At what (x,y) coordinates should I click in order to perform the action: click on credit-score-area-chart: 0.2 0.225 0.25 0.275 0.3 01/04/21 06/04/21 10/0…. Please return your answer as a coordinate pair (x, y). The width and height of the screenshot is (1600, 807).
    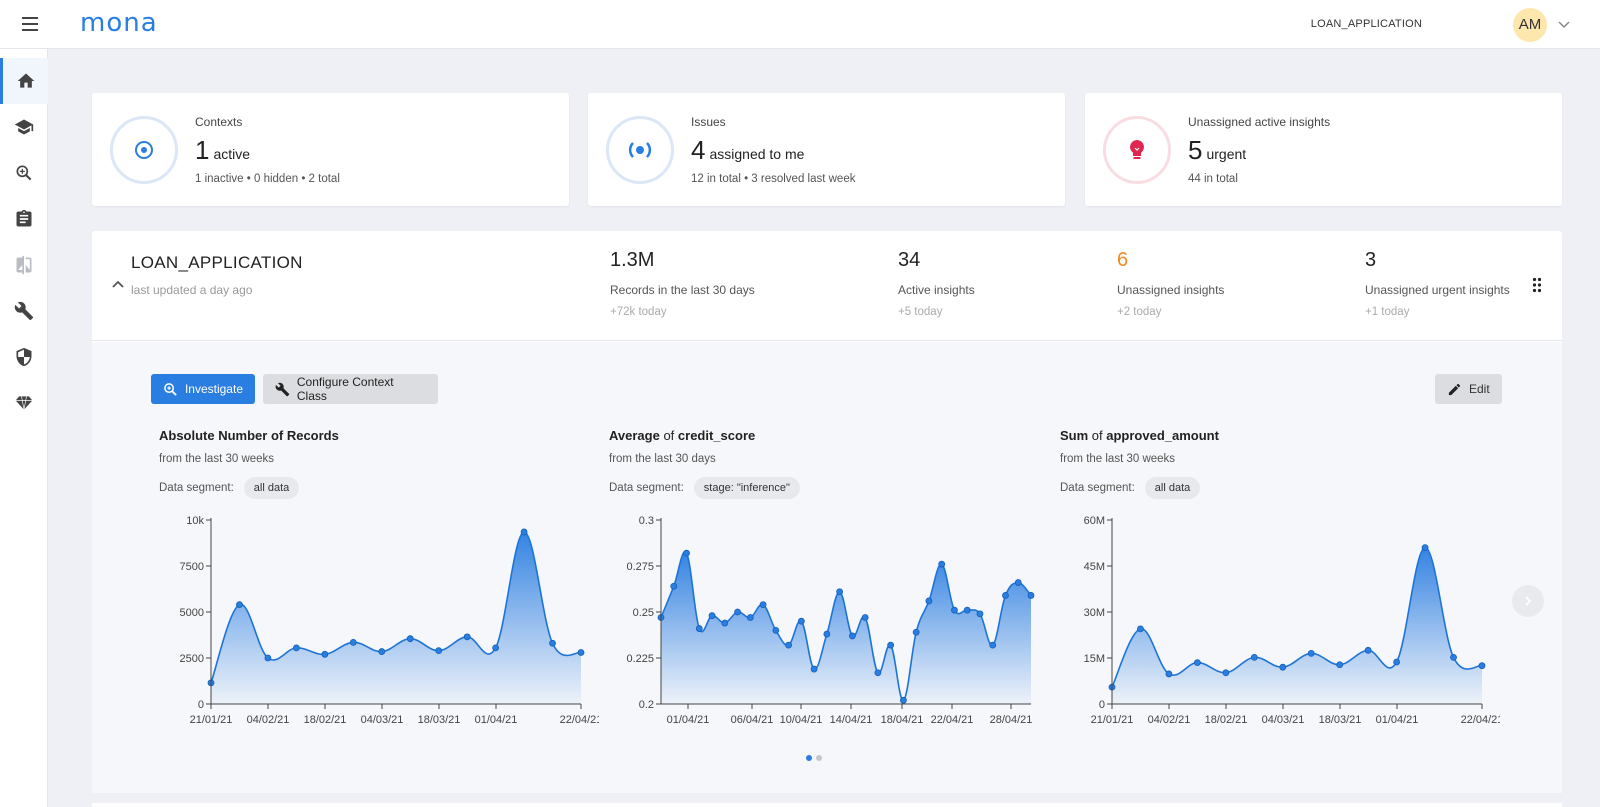
    Looking at the image, I should click on (829, 620).